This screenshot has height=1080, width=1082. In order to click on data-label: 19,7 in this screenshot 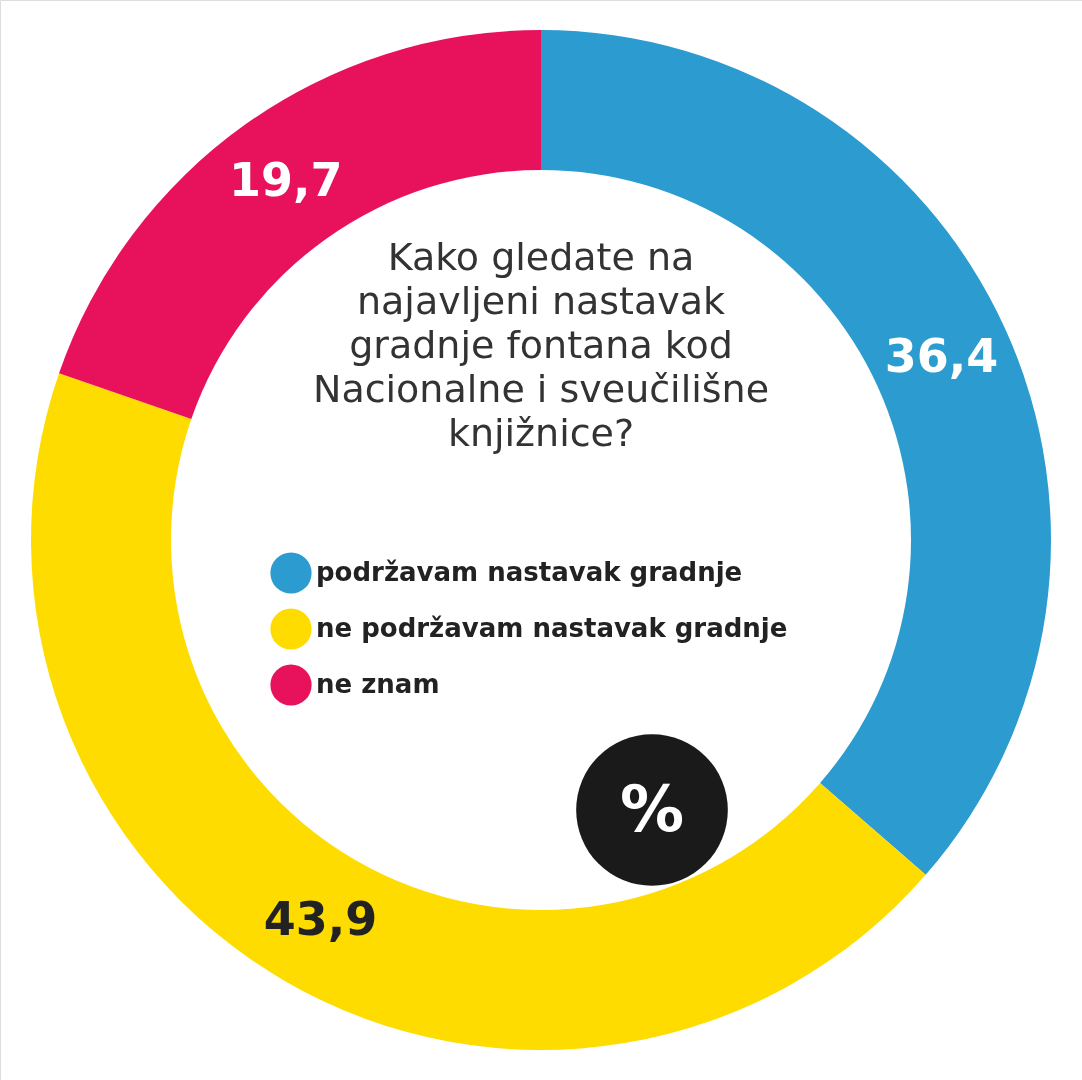, I will do `click(285, 179)`.